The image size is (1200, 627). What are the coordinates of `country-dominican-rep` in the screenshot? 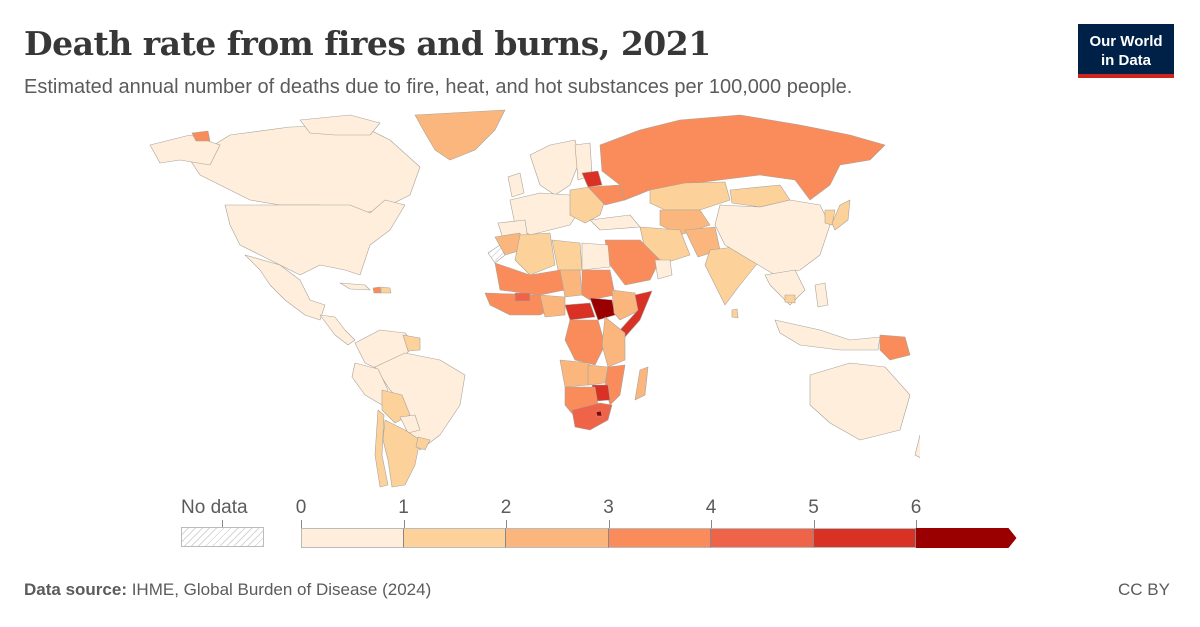 It's located at (386, 290).